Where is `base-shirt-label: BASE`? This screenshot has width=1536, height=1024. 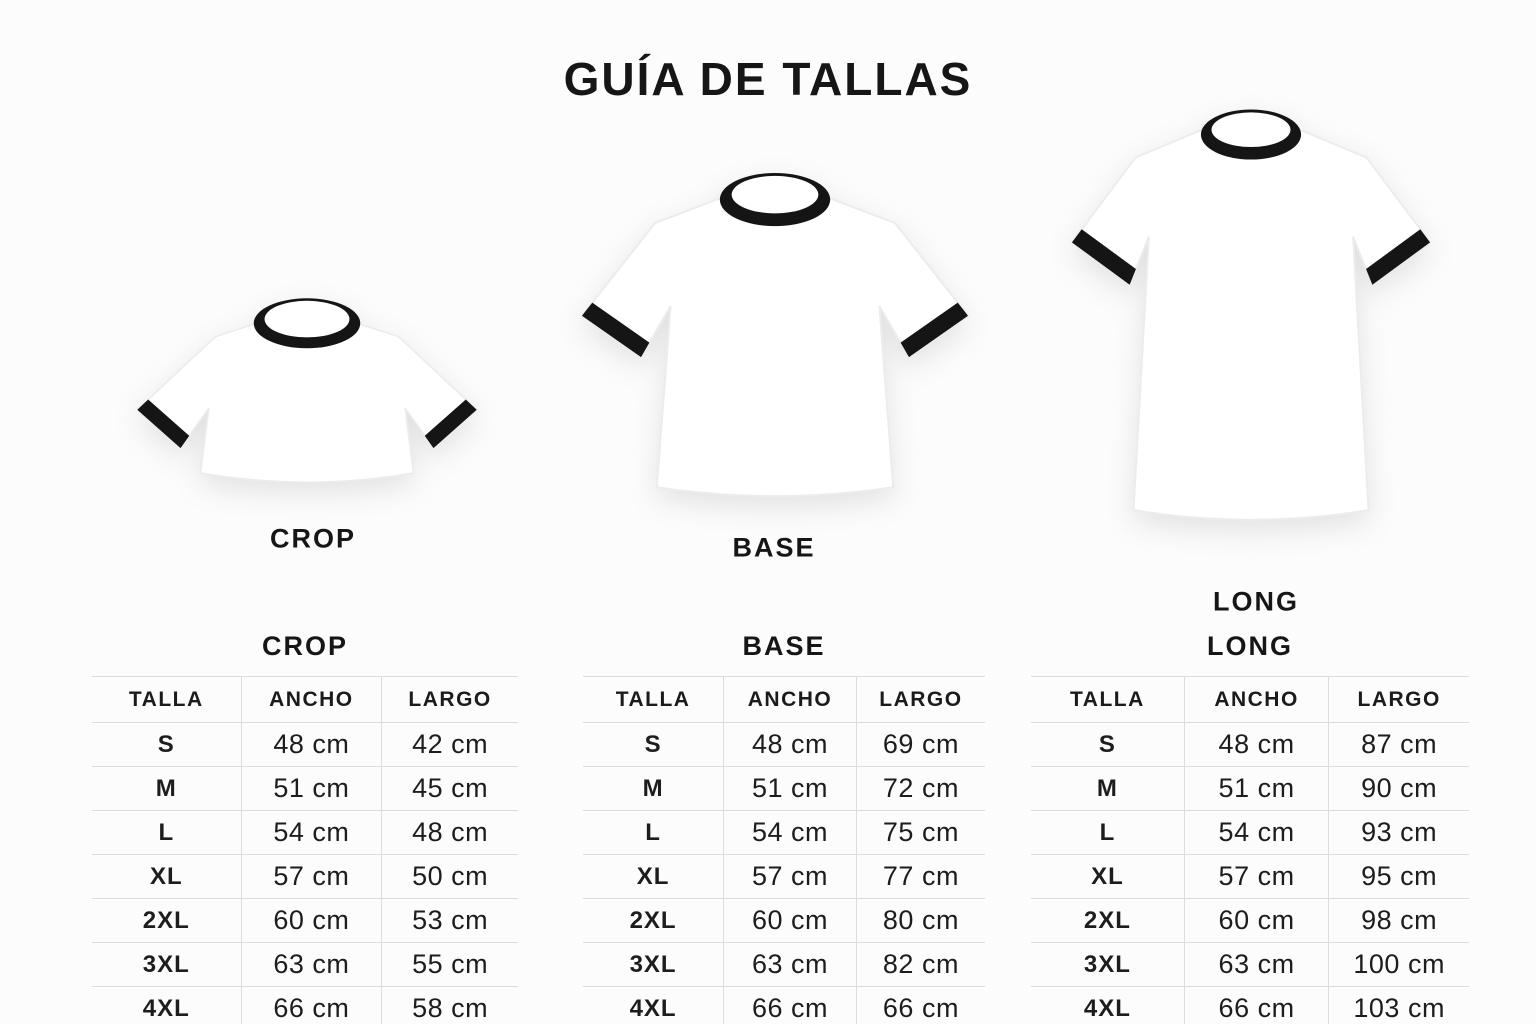 base-shirt-label: BASE is located at coordinates (774, 547).